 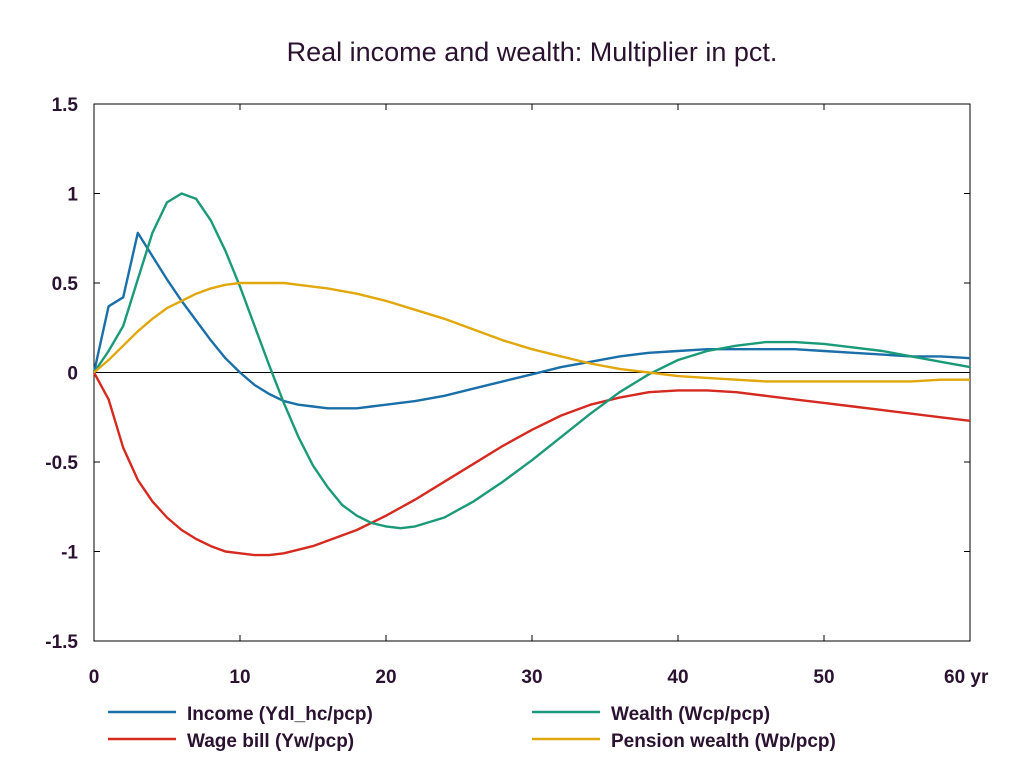 I want to click on x-tick-label: 60 yr, so click(x=966, y=677).